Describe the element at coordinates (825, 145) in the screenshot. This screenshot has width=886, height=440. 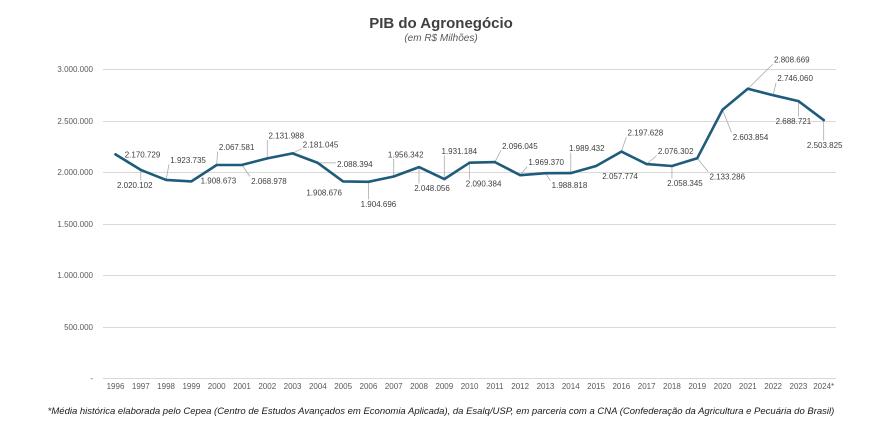
I see `data-label: 2.503.825` at that location.